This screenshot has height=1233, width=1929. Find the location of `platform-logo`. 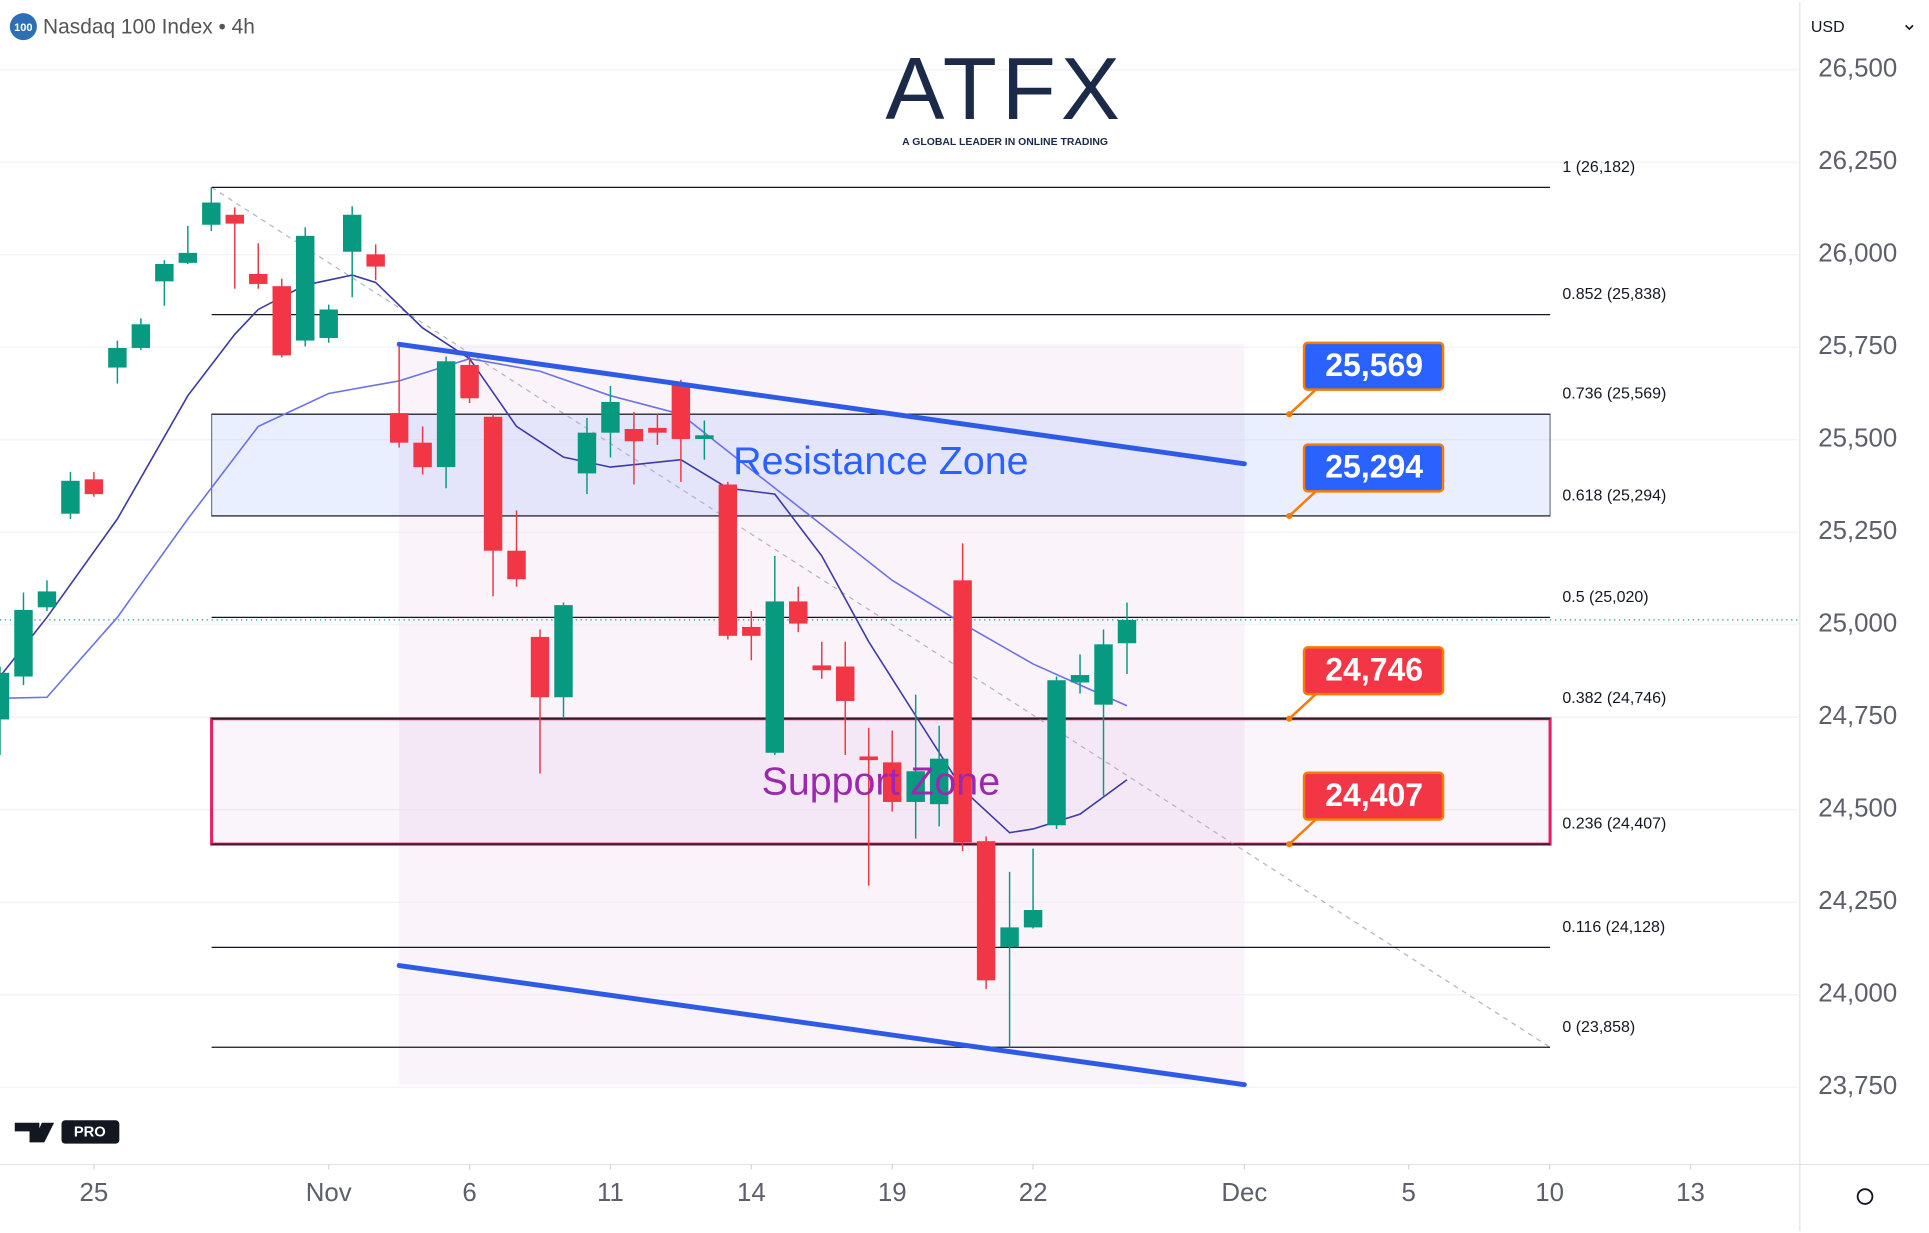

platform-logo is located at coordinates (34, 1132).